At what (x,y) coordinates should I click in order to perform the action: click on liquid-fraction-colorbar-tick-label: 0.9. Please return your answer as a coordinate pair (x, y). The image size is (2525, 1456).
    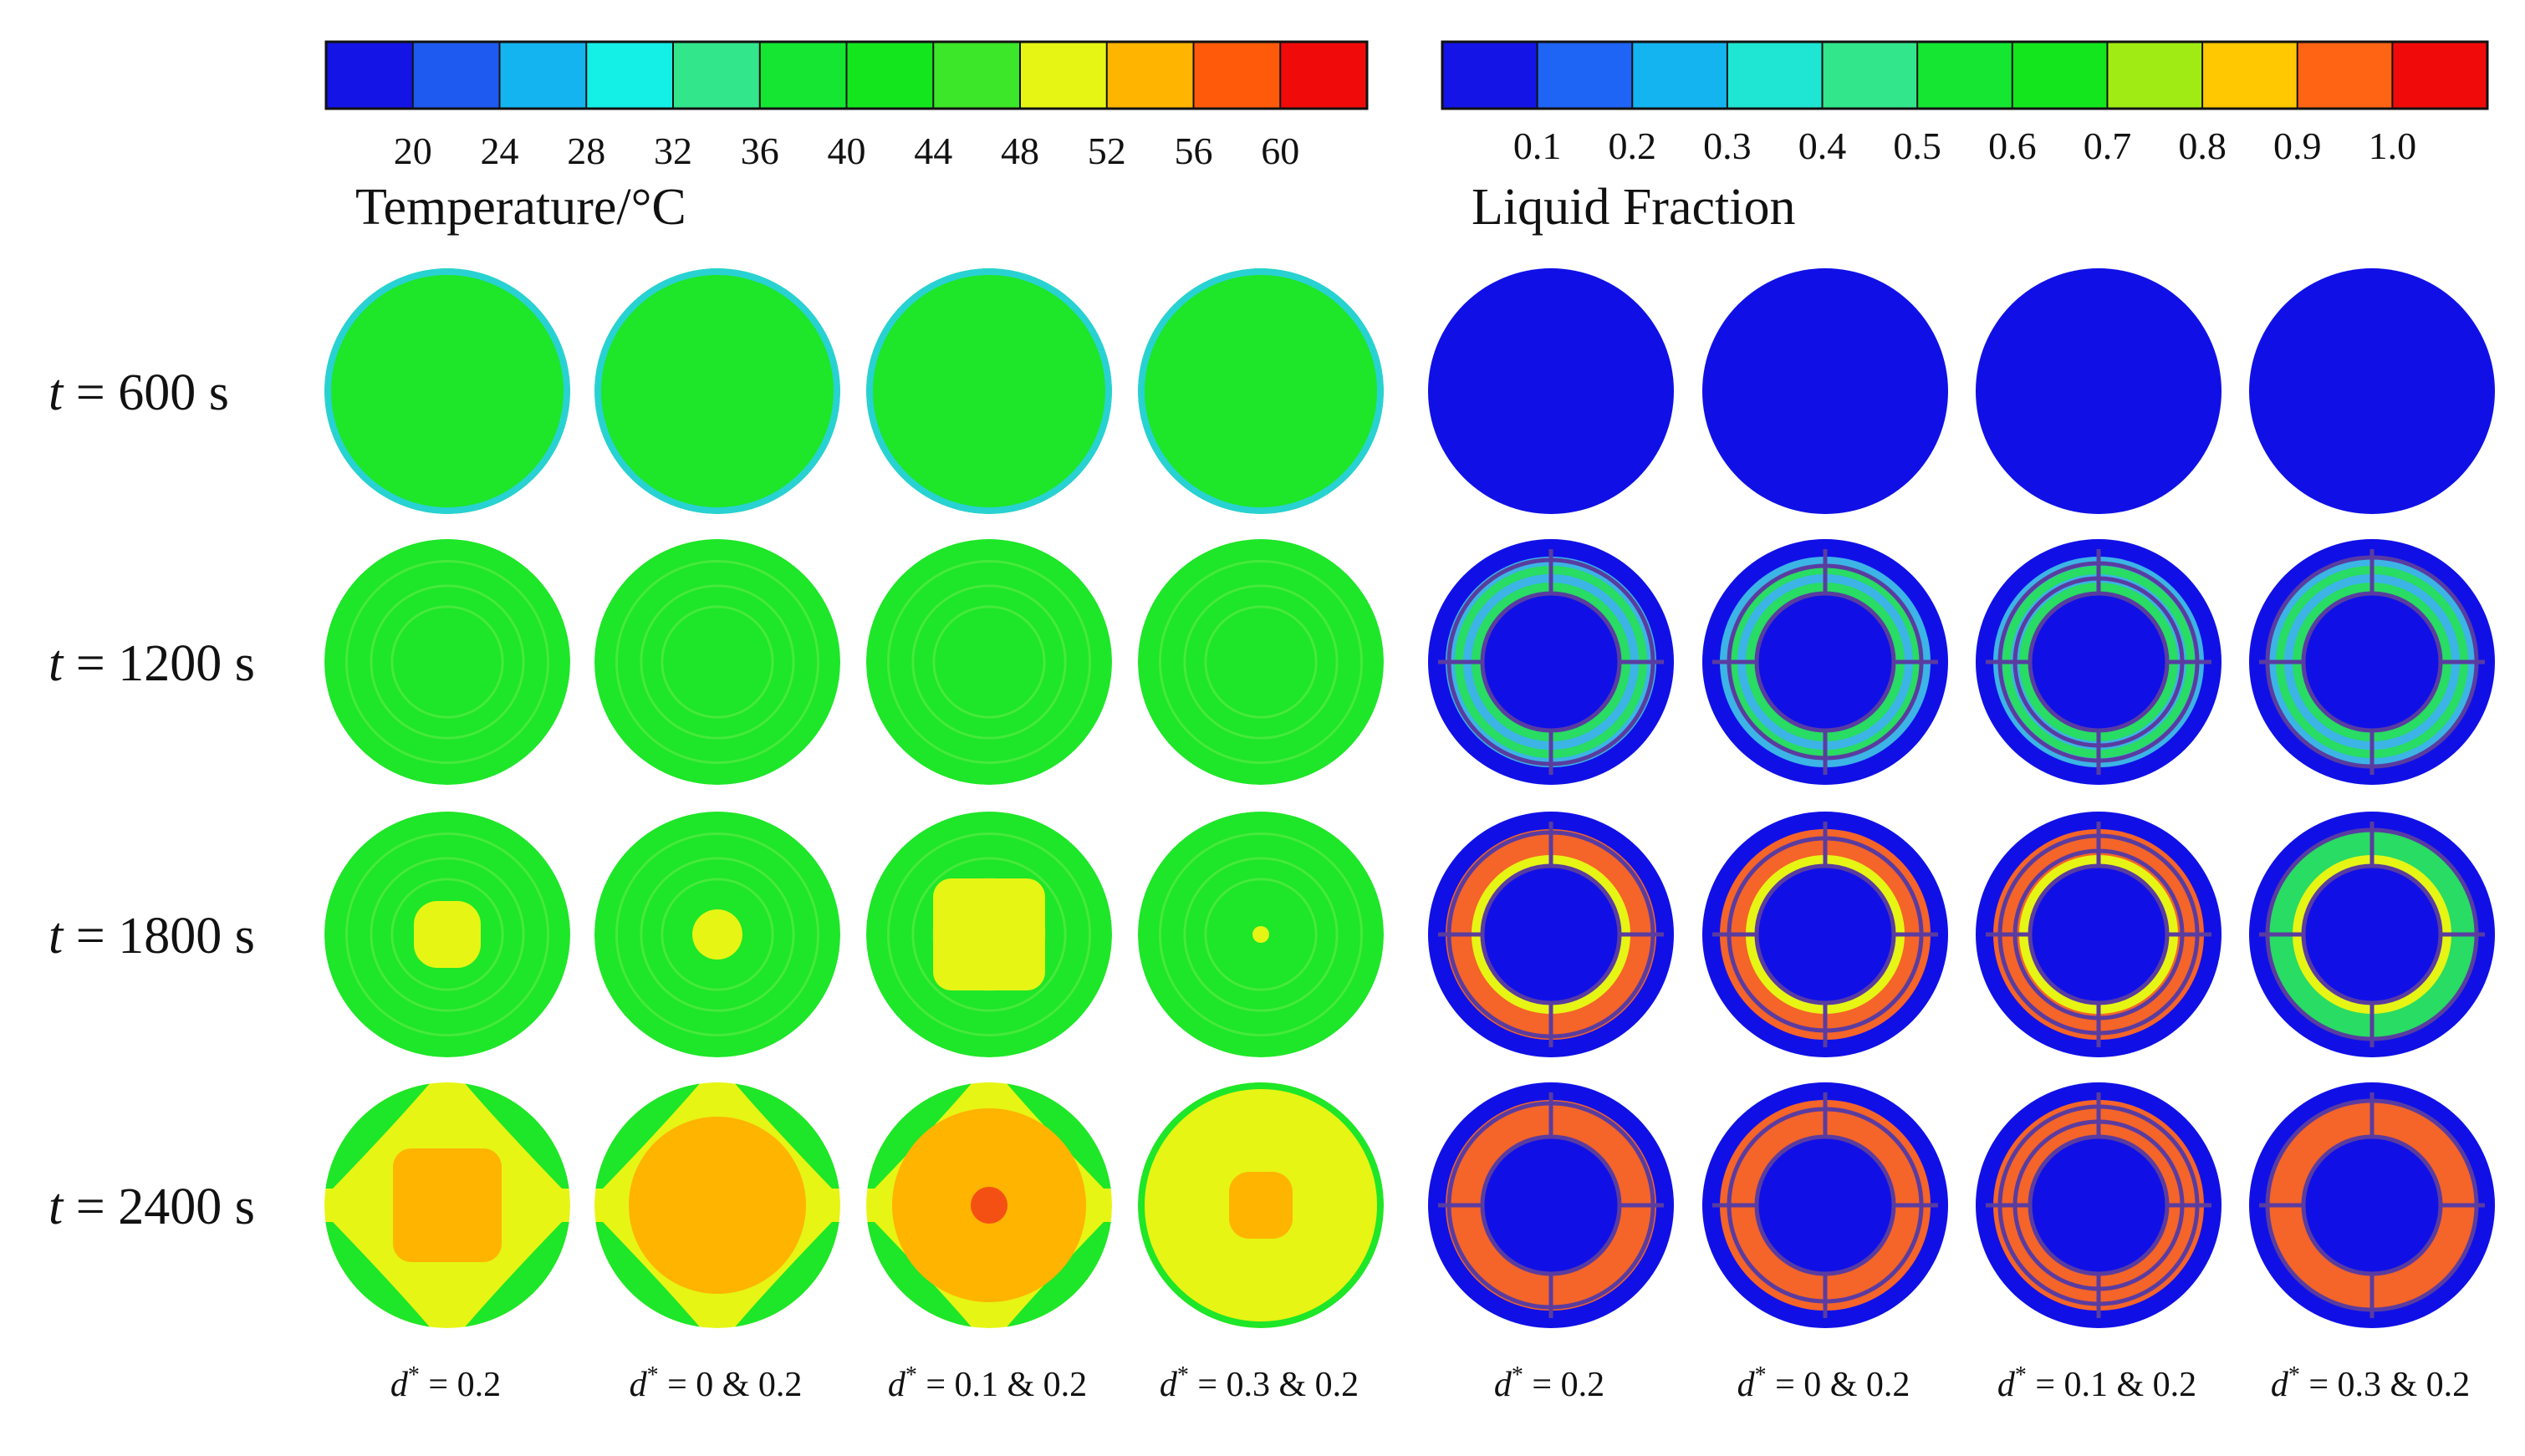
    Looking at the image, I should click on (2297, 146).